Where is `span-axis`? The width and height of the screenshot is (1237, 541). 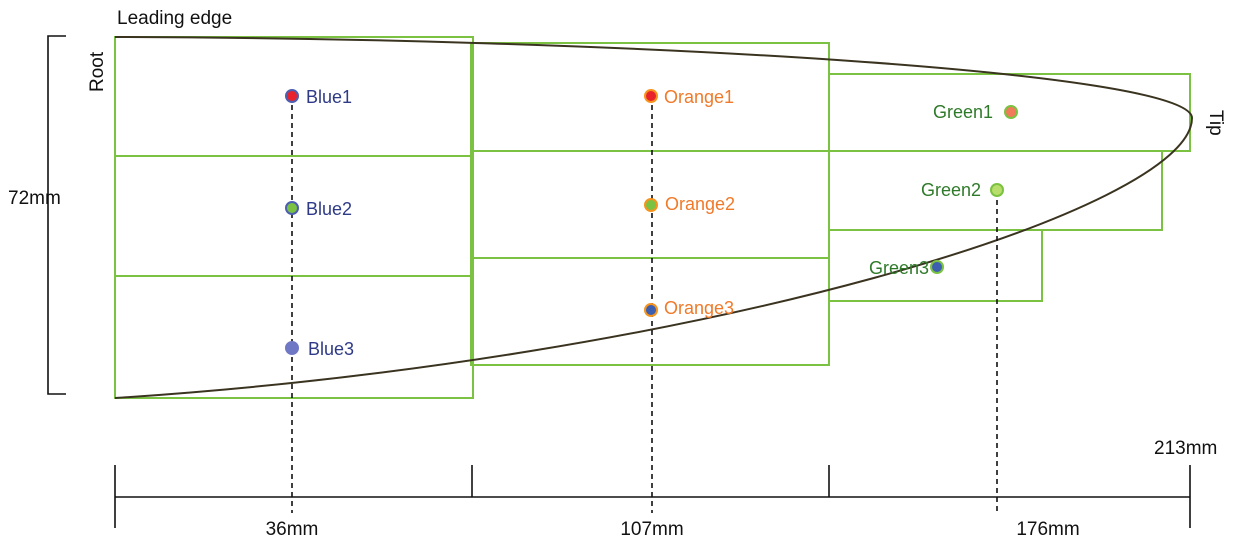 span-axis is located at coordinates (652, 496).